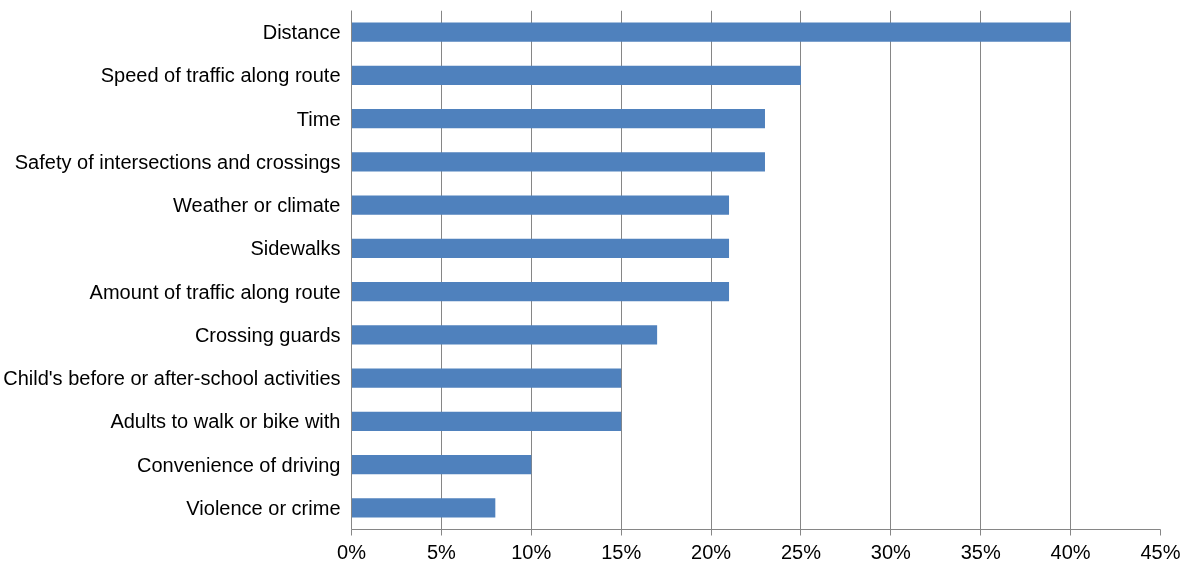  I want to click on x-tick-label: 0%, so click(352, 551).